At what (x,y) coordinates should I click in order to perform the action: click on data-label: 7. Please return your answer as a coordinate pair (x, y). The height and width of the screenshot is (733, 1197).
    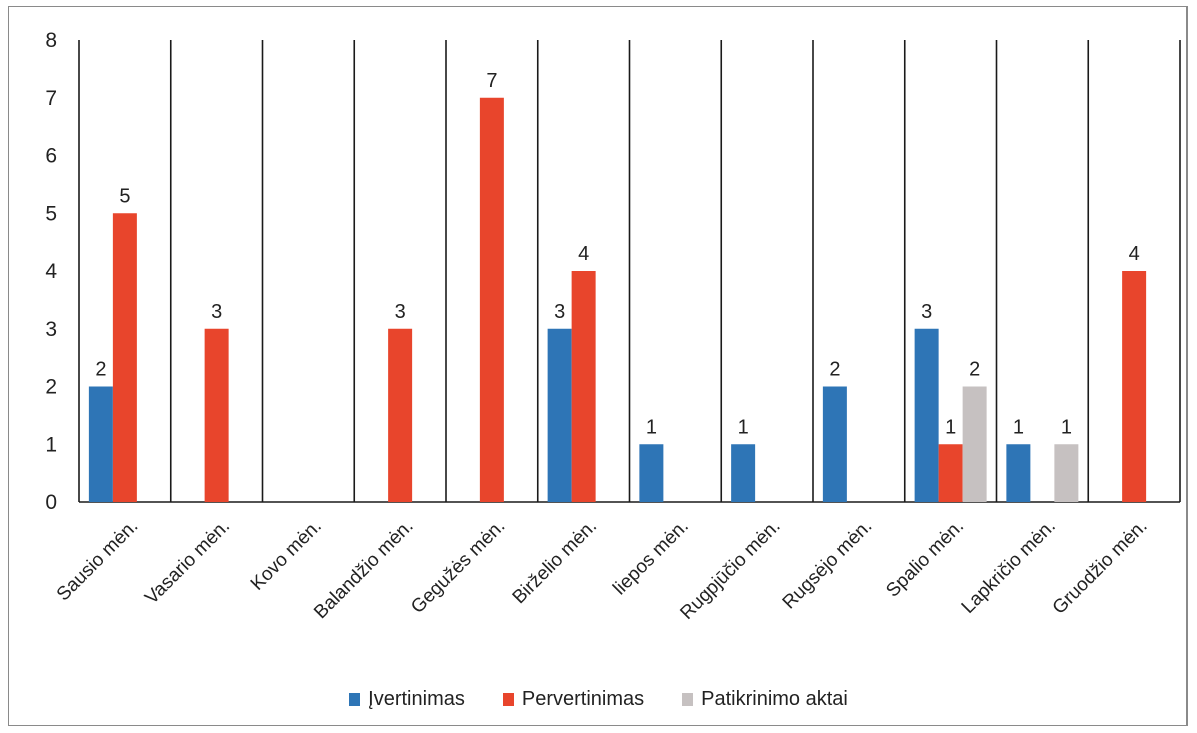
    Looking at the image, I should click on (491, 81).